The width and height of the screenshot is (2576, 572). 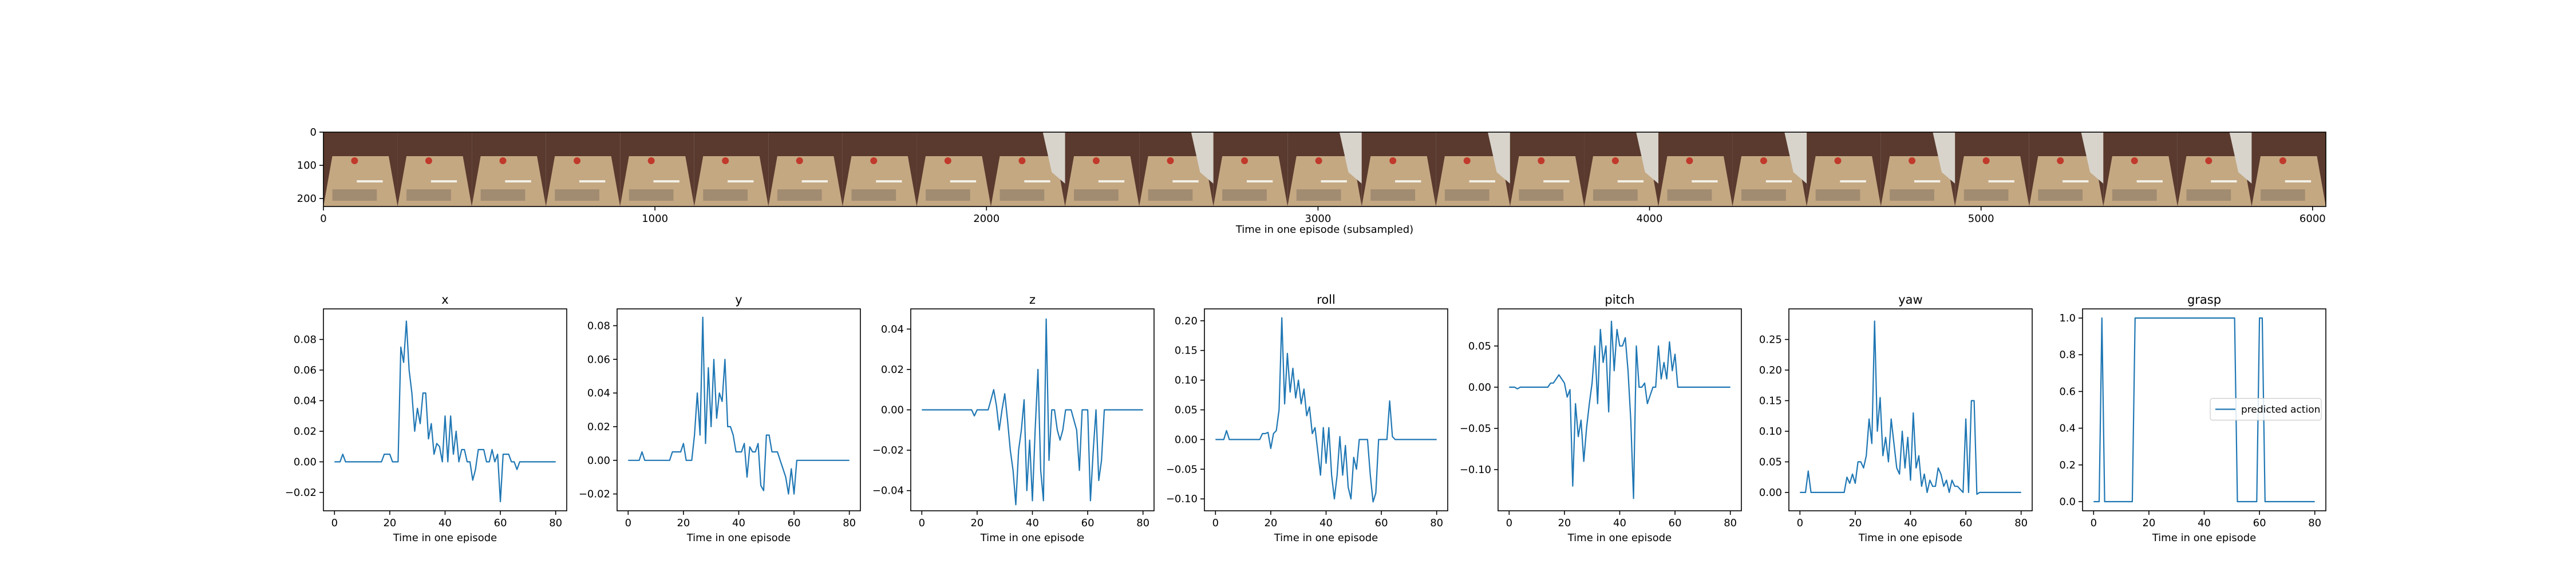 What do you see at coordinates (598, 393) in the screenshot?
I see `y-tick-label: 0.04` at bounding box center [598, 393].